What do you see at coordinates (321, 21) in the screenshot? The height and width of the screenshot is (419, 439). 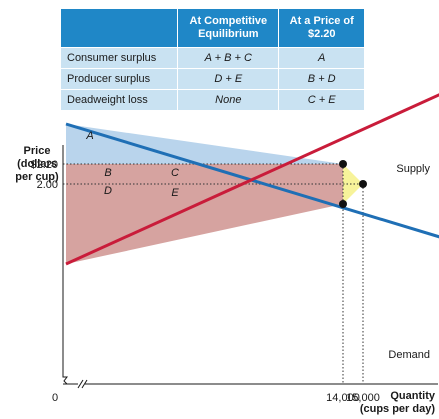 I see `header-line: At a Price of` at bounding box center [321, 21].